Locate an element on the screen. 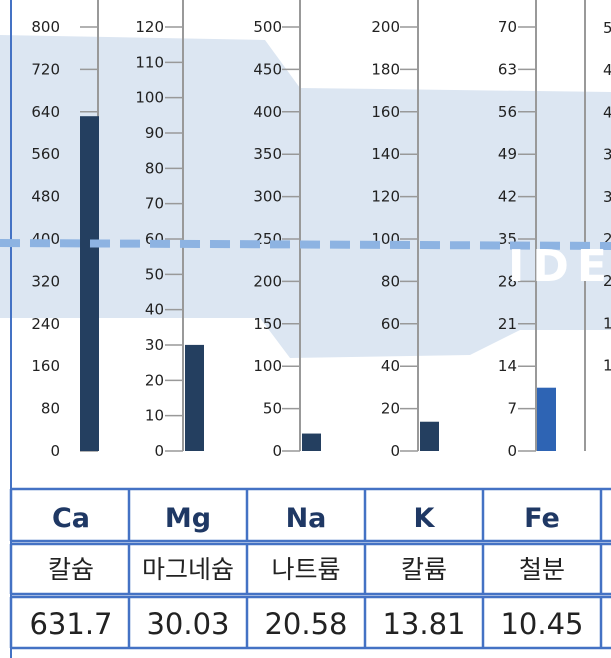 This screenshot has width=611, height=658. watermark-text: IDE is located at coordinates (559, 266).